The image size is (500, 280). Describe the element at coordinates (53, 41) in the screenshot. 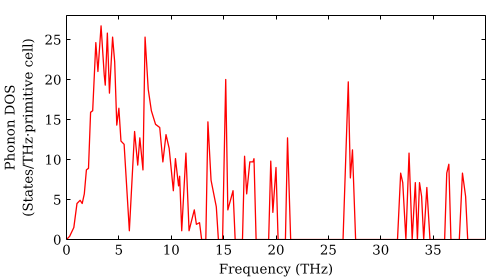

I see `y-tick-label: 25` at that location.